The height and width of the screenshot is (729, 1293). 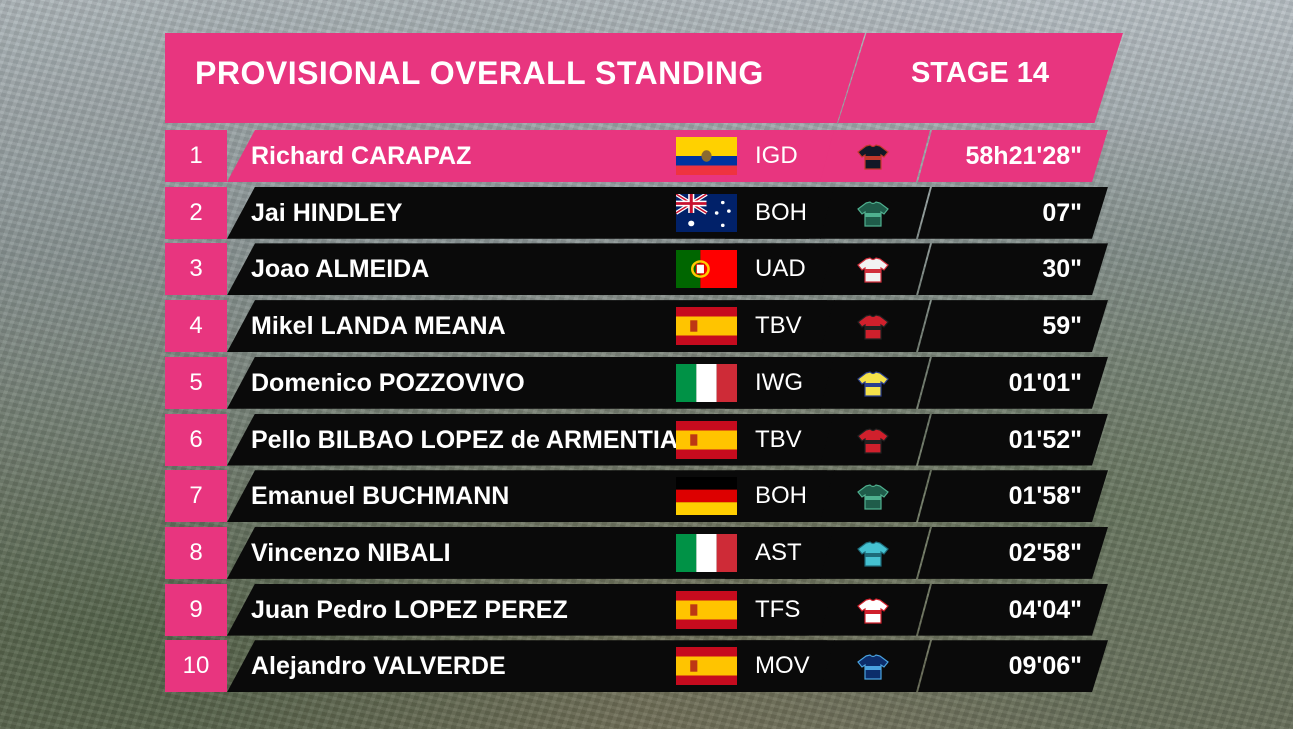 I want to click on rider-row: 6 Pello BILBAO LOPEZ de ARMENTIA TBV 01'52", so click(x=645, y=439).